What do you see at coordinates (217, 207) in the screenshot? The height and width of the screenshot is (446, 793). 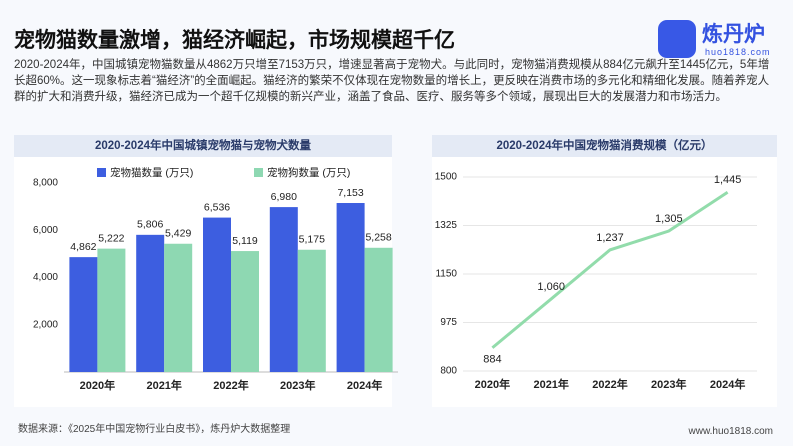 I see `value-label: 6,536` at bounding box center [217, 207].